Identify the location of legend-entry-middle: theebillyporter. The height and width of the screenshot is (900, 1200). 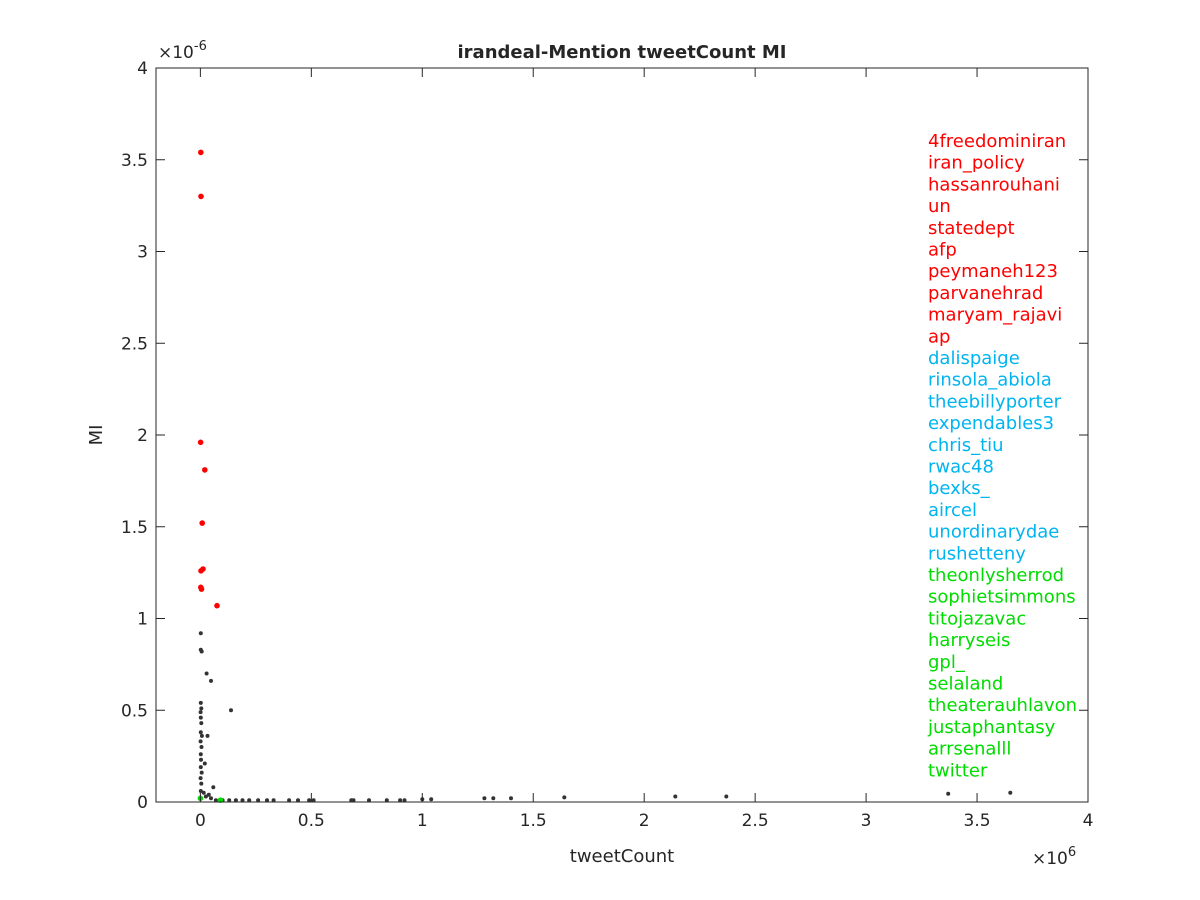
(995, 401).